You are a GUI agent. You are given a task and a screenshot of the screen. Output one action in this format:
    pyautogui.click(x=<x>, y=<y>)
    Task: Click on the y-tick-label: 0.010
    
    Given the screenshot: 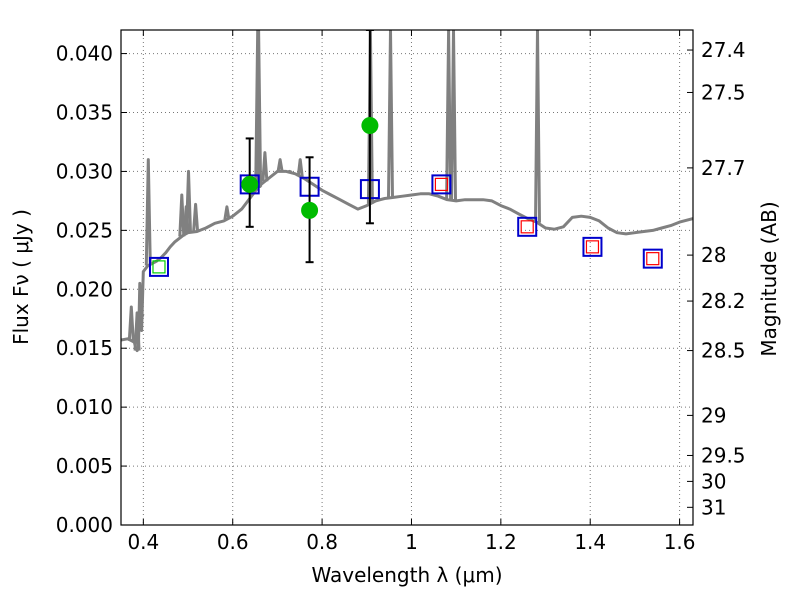 What is the action you would take?
    pyautogui.click(x=84, y=407)
    